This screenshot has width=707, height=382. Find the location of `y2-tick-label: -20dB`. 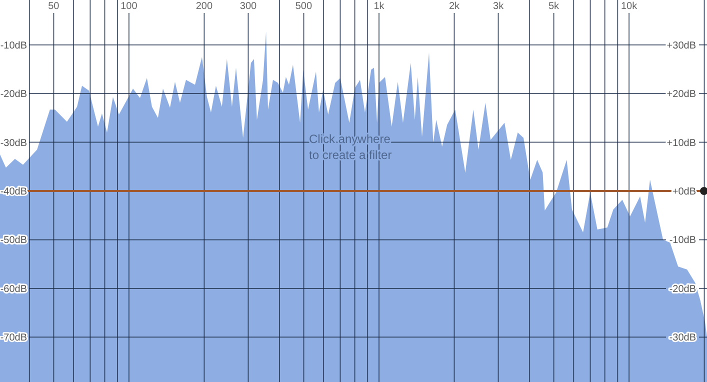

y2-tick-label: -20dB is located at coordinates (682, 289).